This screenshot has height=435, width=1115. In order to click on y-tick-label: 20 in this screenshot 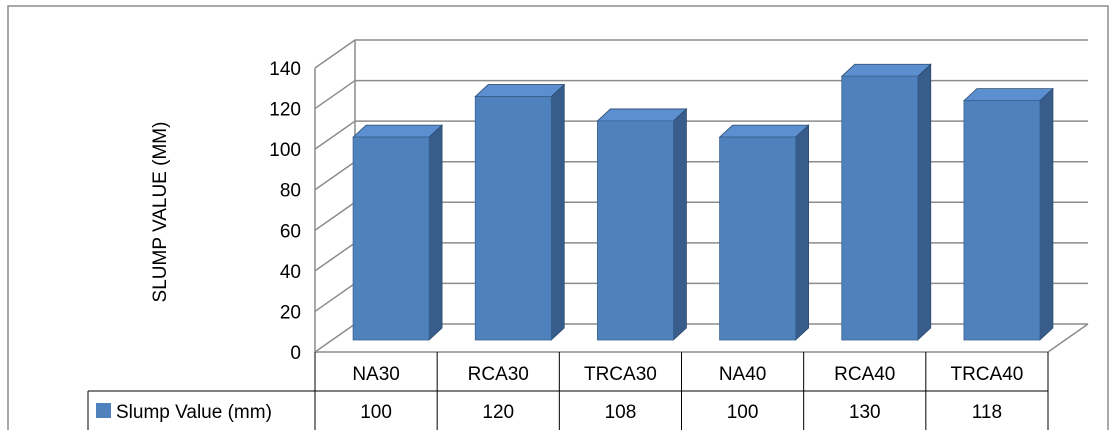, I will do `click(290, 312)`.